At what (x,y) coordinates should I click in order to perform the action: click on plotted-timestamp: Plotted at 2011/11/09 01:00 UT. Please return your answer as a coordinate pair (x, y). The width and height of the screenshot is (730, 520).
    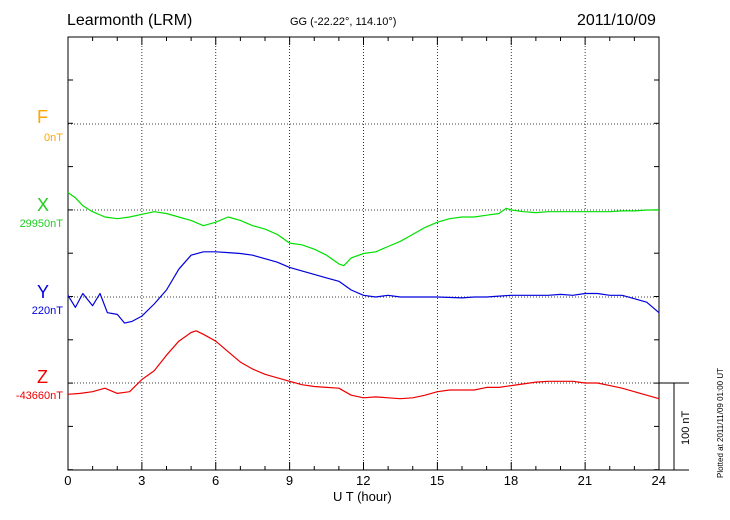
    Looking at the image, I should click on (720, 422).